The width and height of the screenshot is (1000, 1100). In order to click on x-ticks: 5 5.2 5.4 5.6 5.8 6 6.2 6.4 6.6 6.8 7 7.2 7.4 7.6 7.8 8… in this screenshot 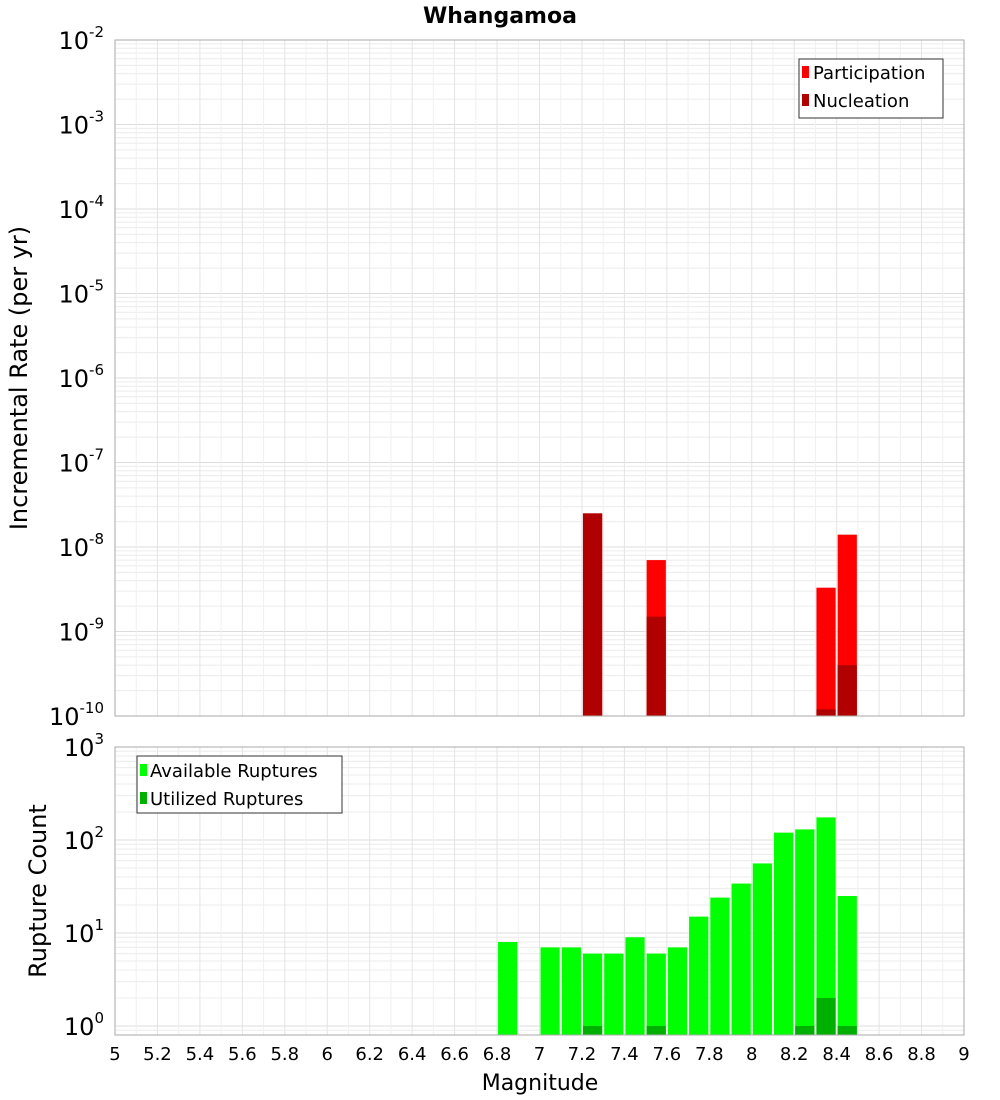, I will do `click(539, 1054)`.